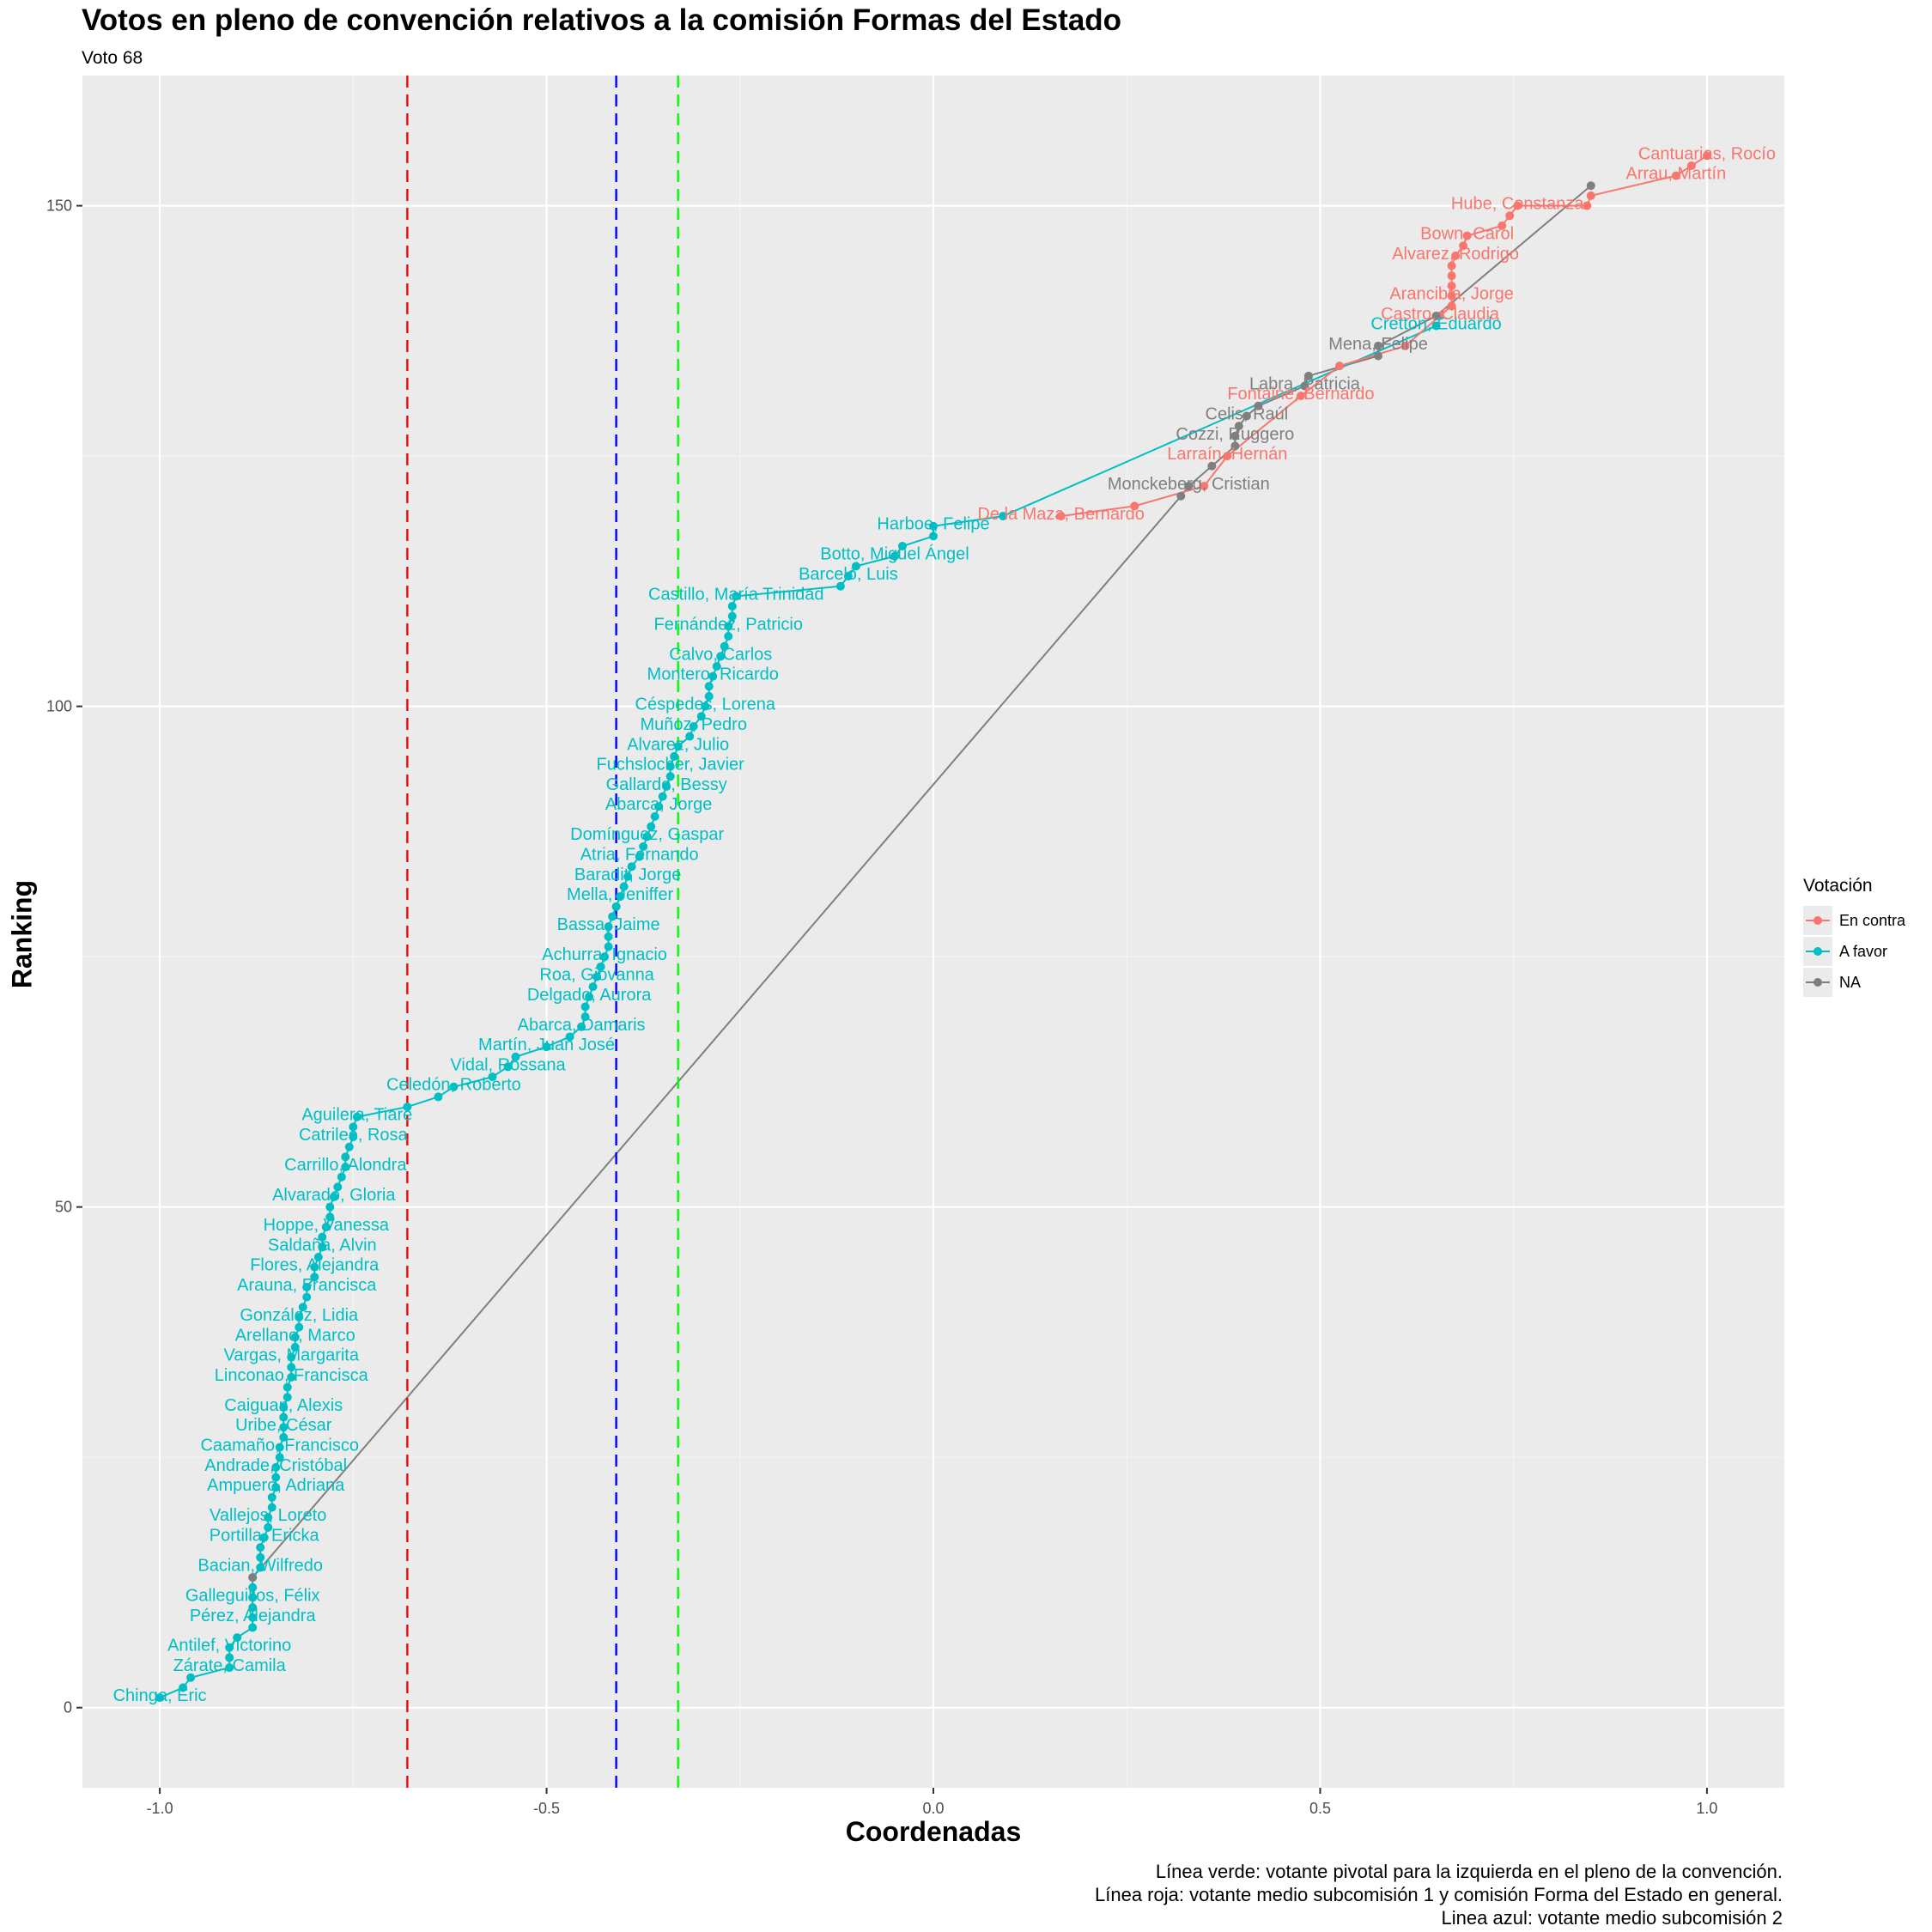 The width and height of the screenshot is (1932, 1932). What do you see at coordinates (693, 724) in the screenshot?
I see `point-label: Muñoz, Pedro` at bounding box center [693, 724].